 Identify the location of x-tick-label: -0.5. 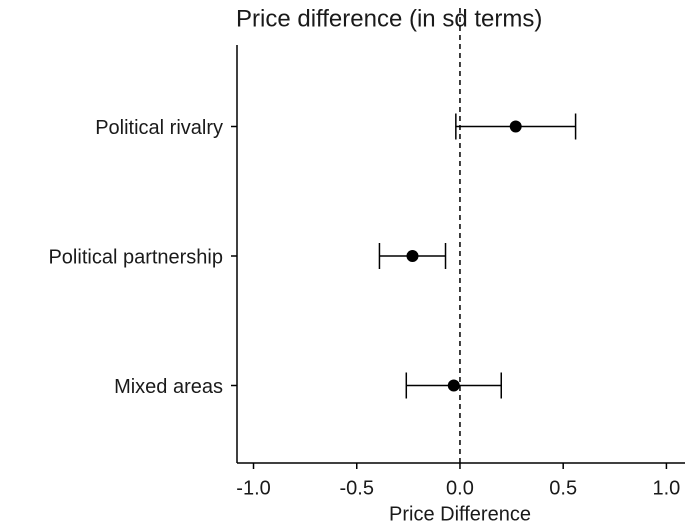
(357, 488).